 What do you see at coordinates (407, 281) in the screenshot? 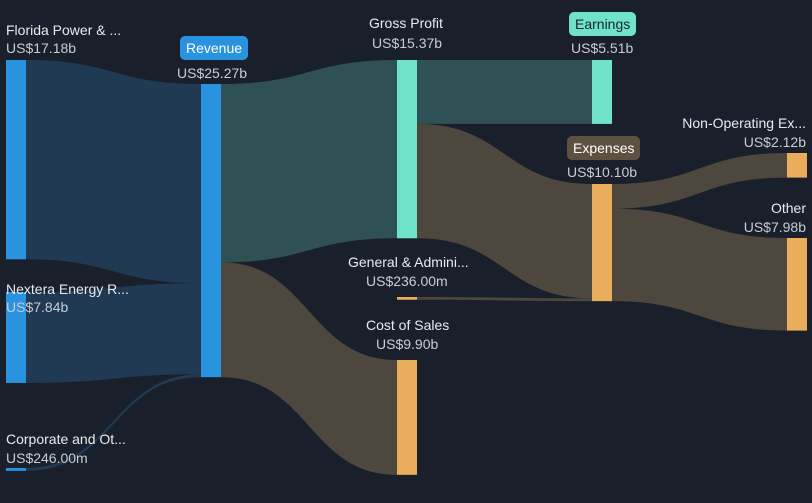
I see `node-value-general-admin: US$236.00m` at bounding box center [407, 281].